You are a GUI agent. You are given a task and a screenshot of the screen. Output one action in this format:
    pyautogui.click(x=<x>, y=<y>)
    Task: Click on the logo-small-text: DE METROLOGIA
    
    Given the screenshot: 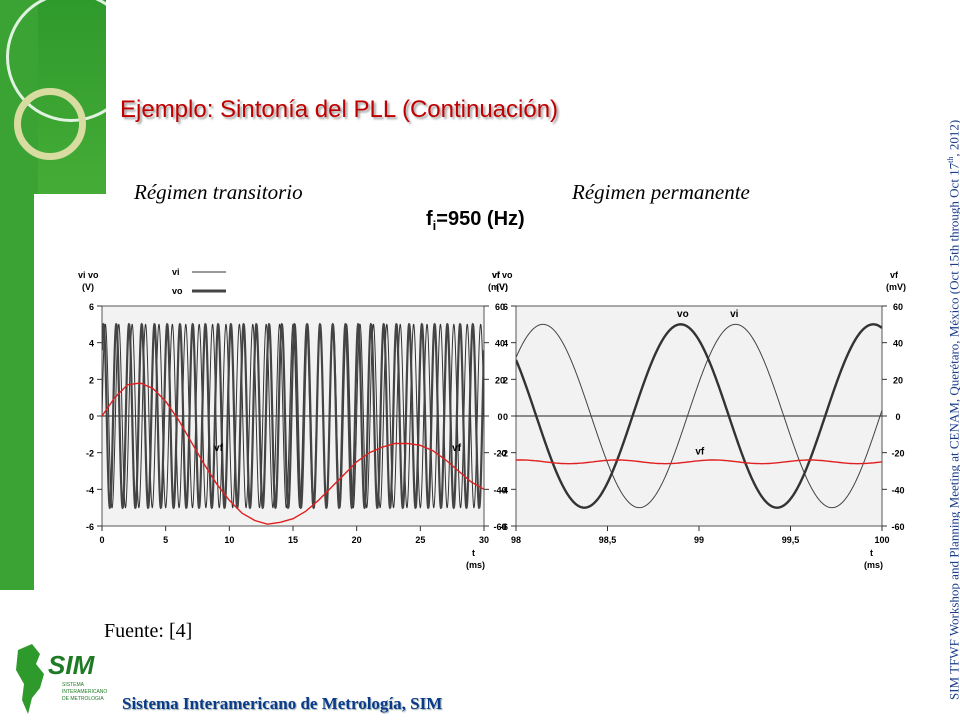 What is the action you would take?
    pyautogui.click(x=83, y=699)
    